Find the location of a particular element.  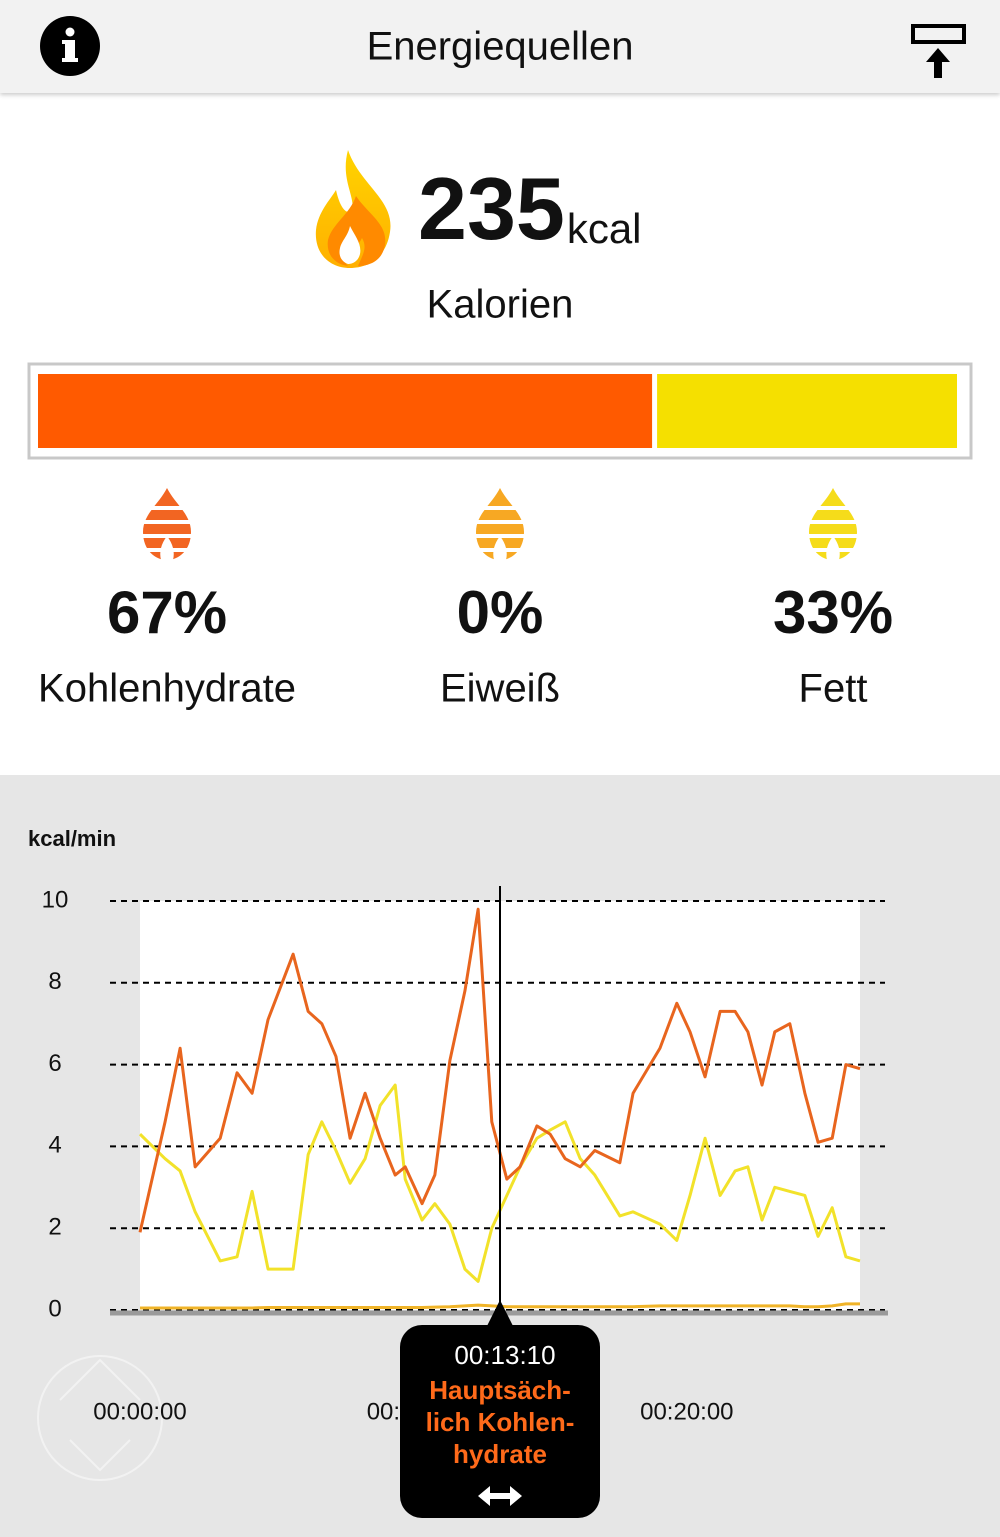

source-name: Fett is located at coordinates (833, 689).